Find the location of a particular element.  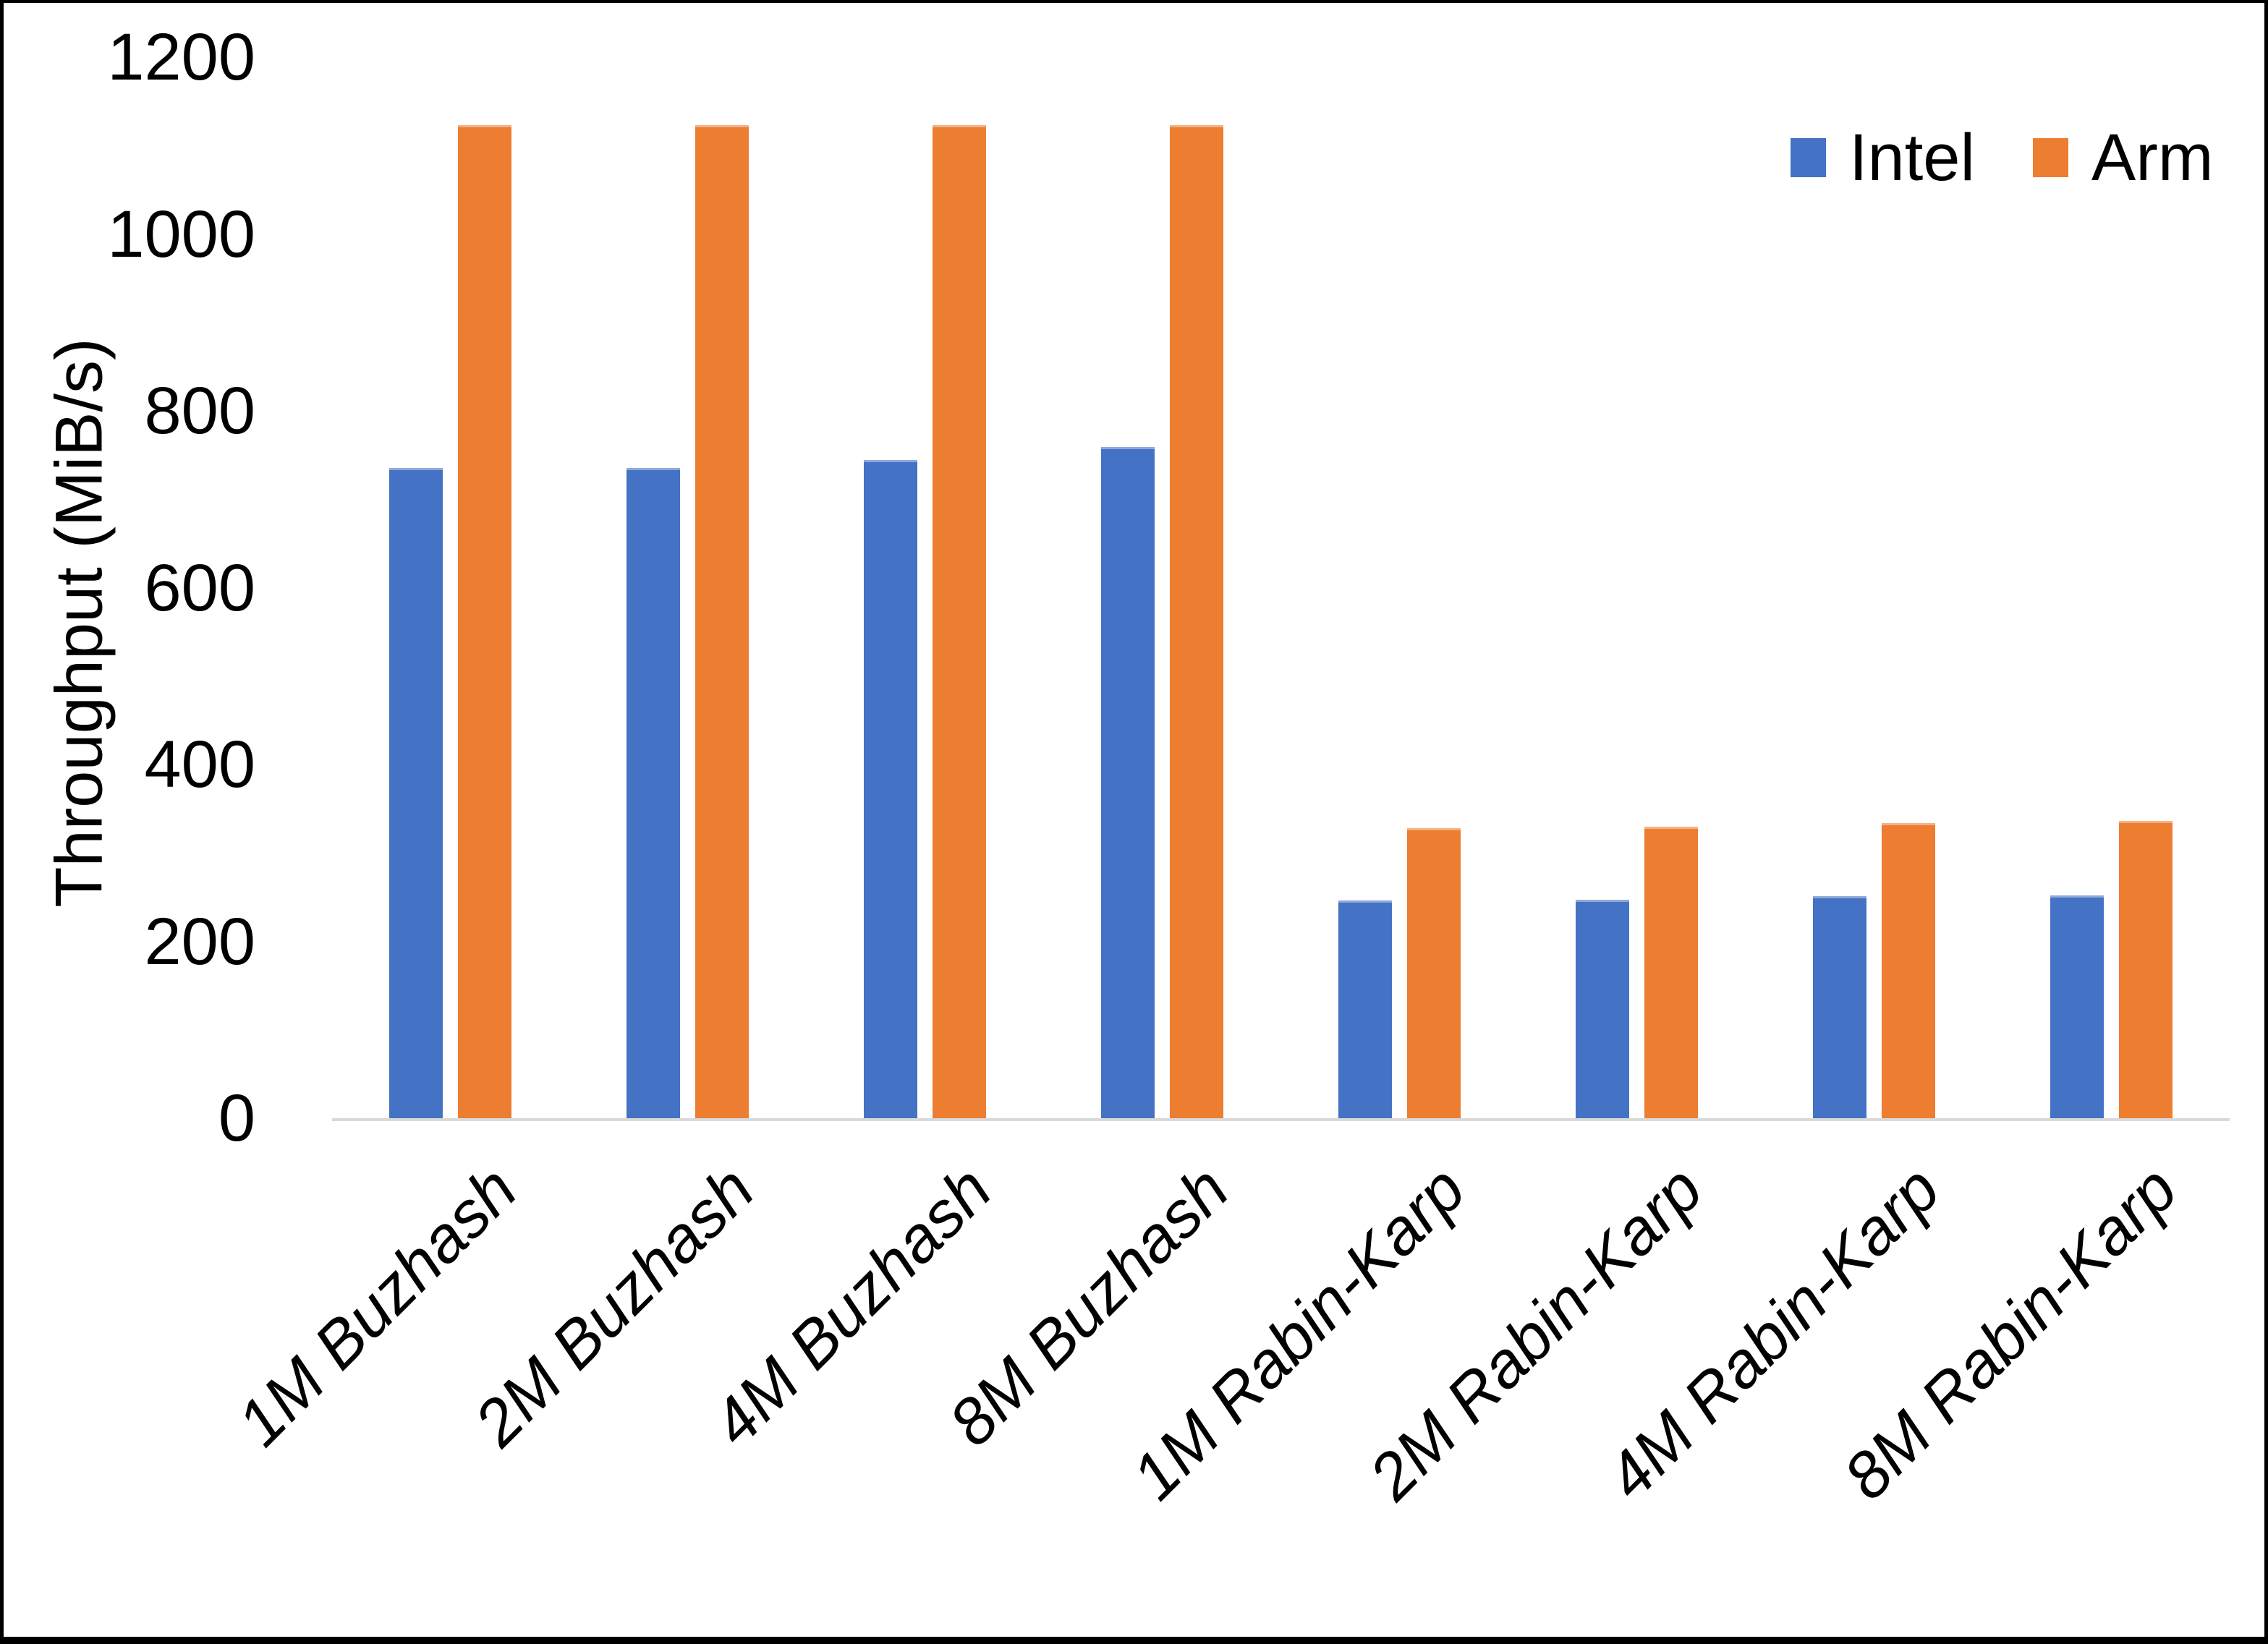

y-tick-label: 800 is located at coordinates (200, 411).